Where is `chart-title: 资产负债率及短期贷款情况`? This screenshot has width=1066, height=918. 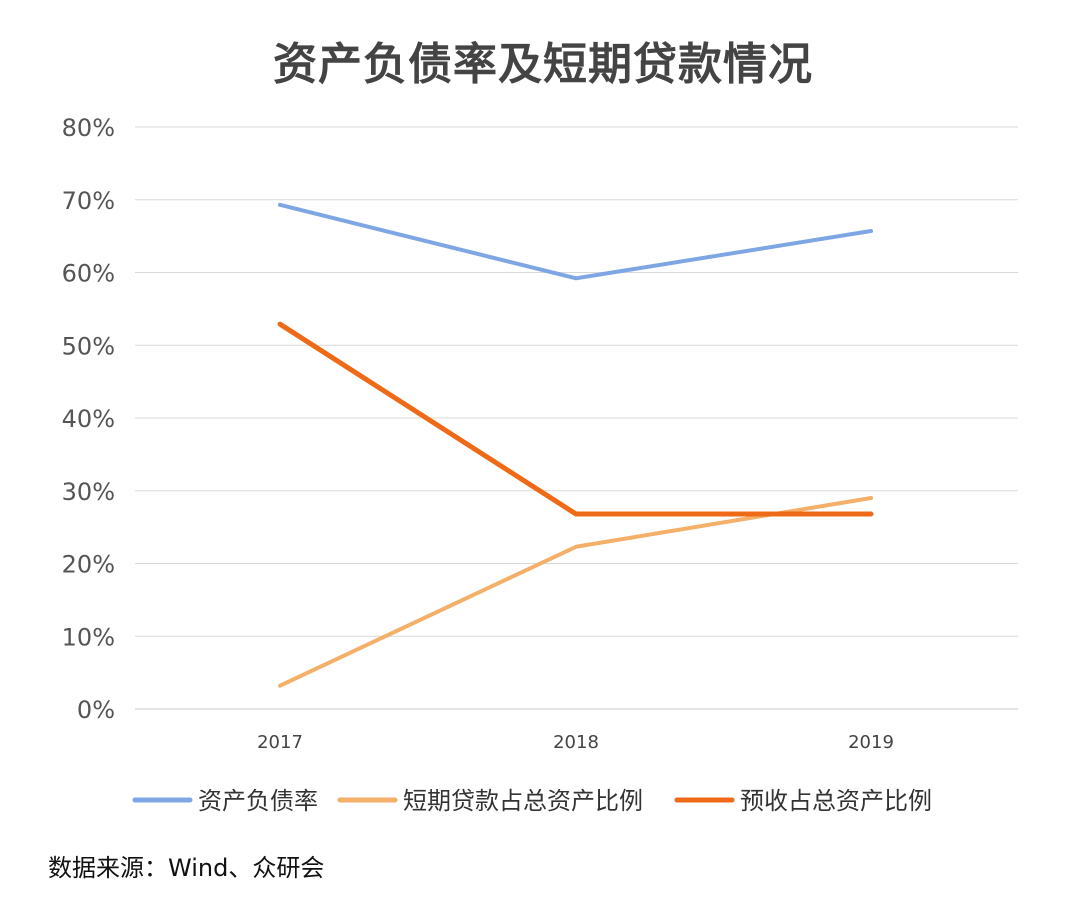
chart-title: 资产负债率及短期贷款情况 is located at coordinates (543, 64).